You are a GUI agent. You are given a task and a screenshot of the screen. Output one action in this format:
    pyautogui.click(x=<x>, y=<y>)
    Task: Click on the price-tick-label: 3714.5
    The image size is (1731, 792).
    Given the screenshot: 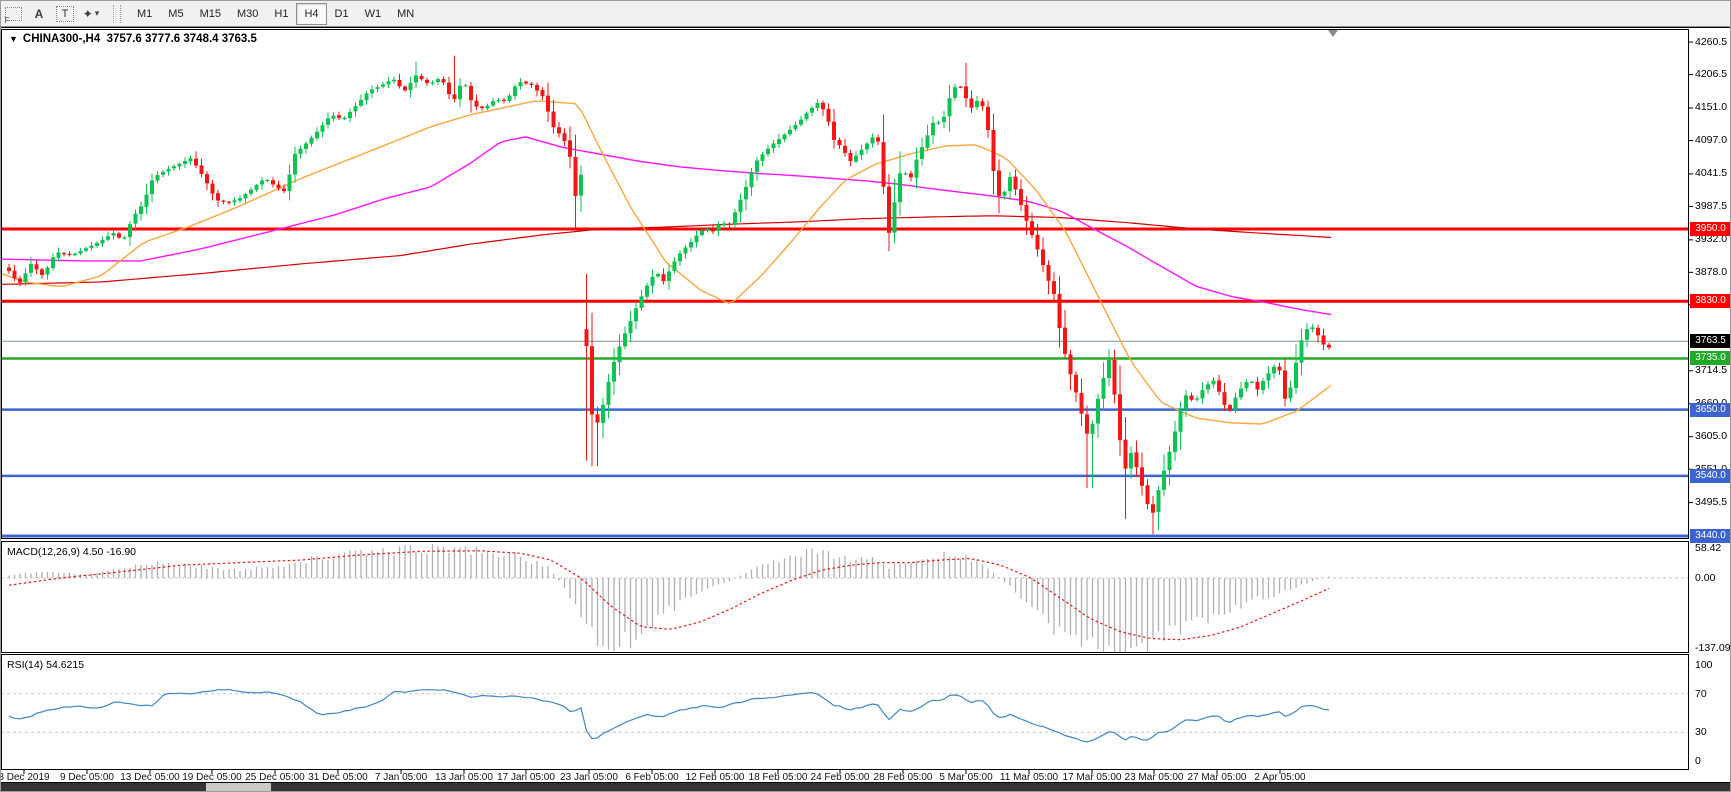 What is the action you would take?
    pyautogui.click(x=1711, y=370)
    